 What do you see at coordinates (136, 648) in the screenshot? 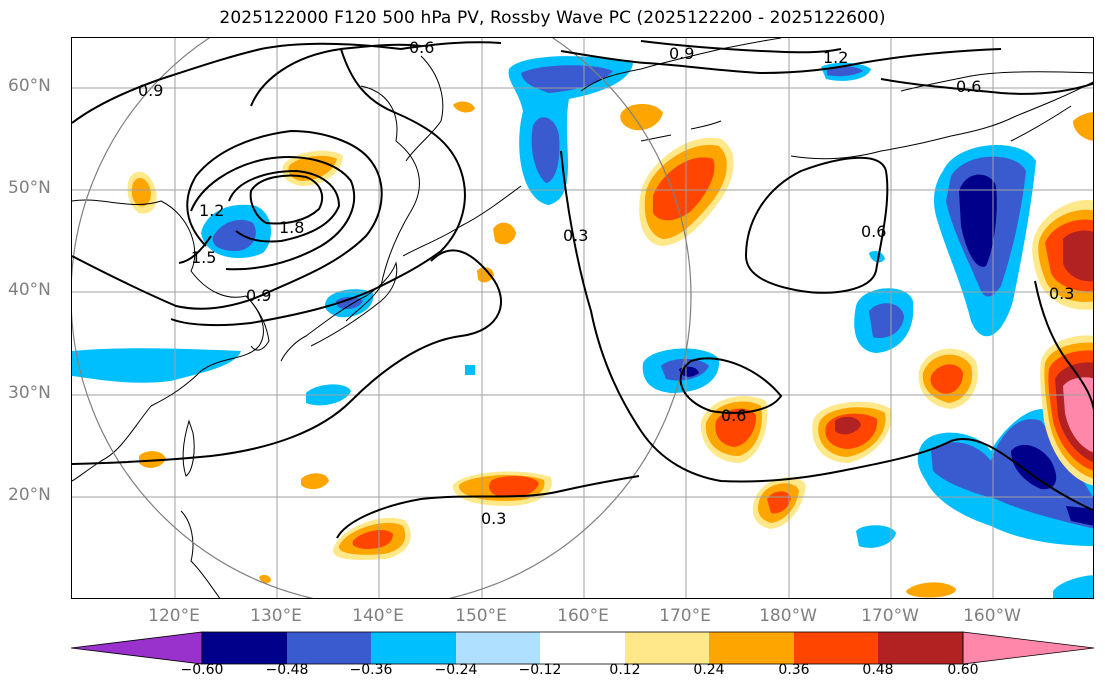
I see `colorbar-min-extension` at bounding box center [136, 648].